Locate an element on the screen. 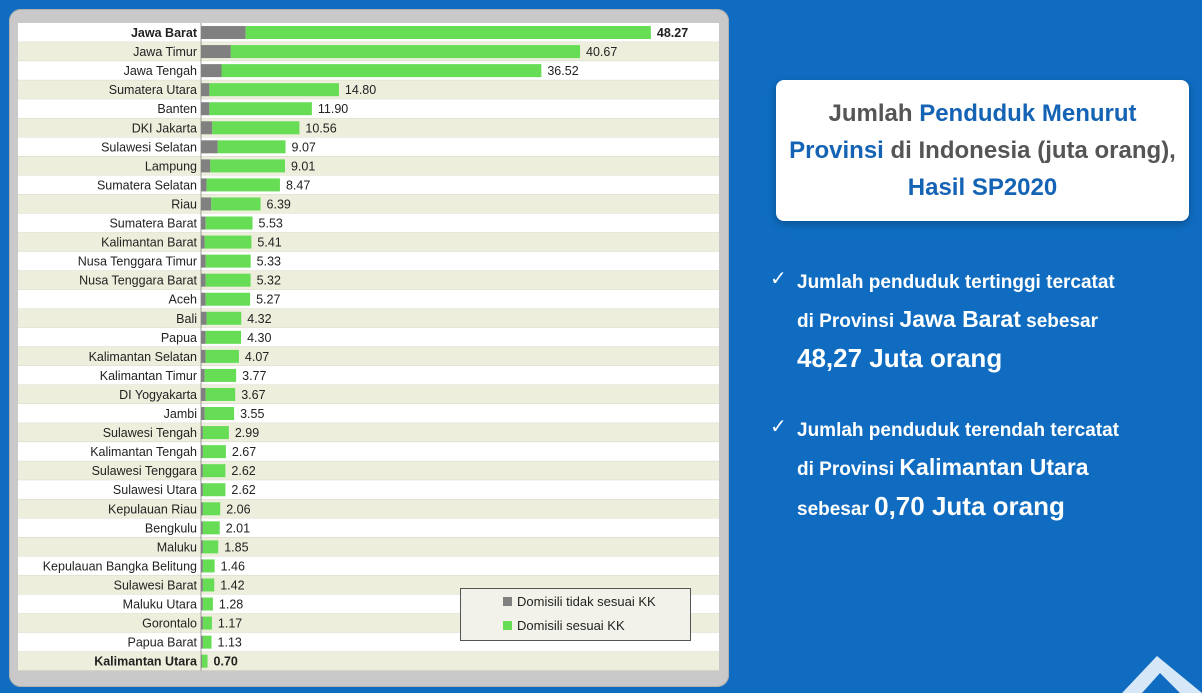  category-label: Jambi is located at coordinates (180, 414).